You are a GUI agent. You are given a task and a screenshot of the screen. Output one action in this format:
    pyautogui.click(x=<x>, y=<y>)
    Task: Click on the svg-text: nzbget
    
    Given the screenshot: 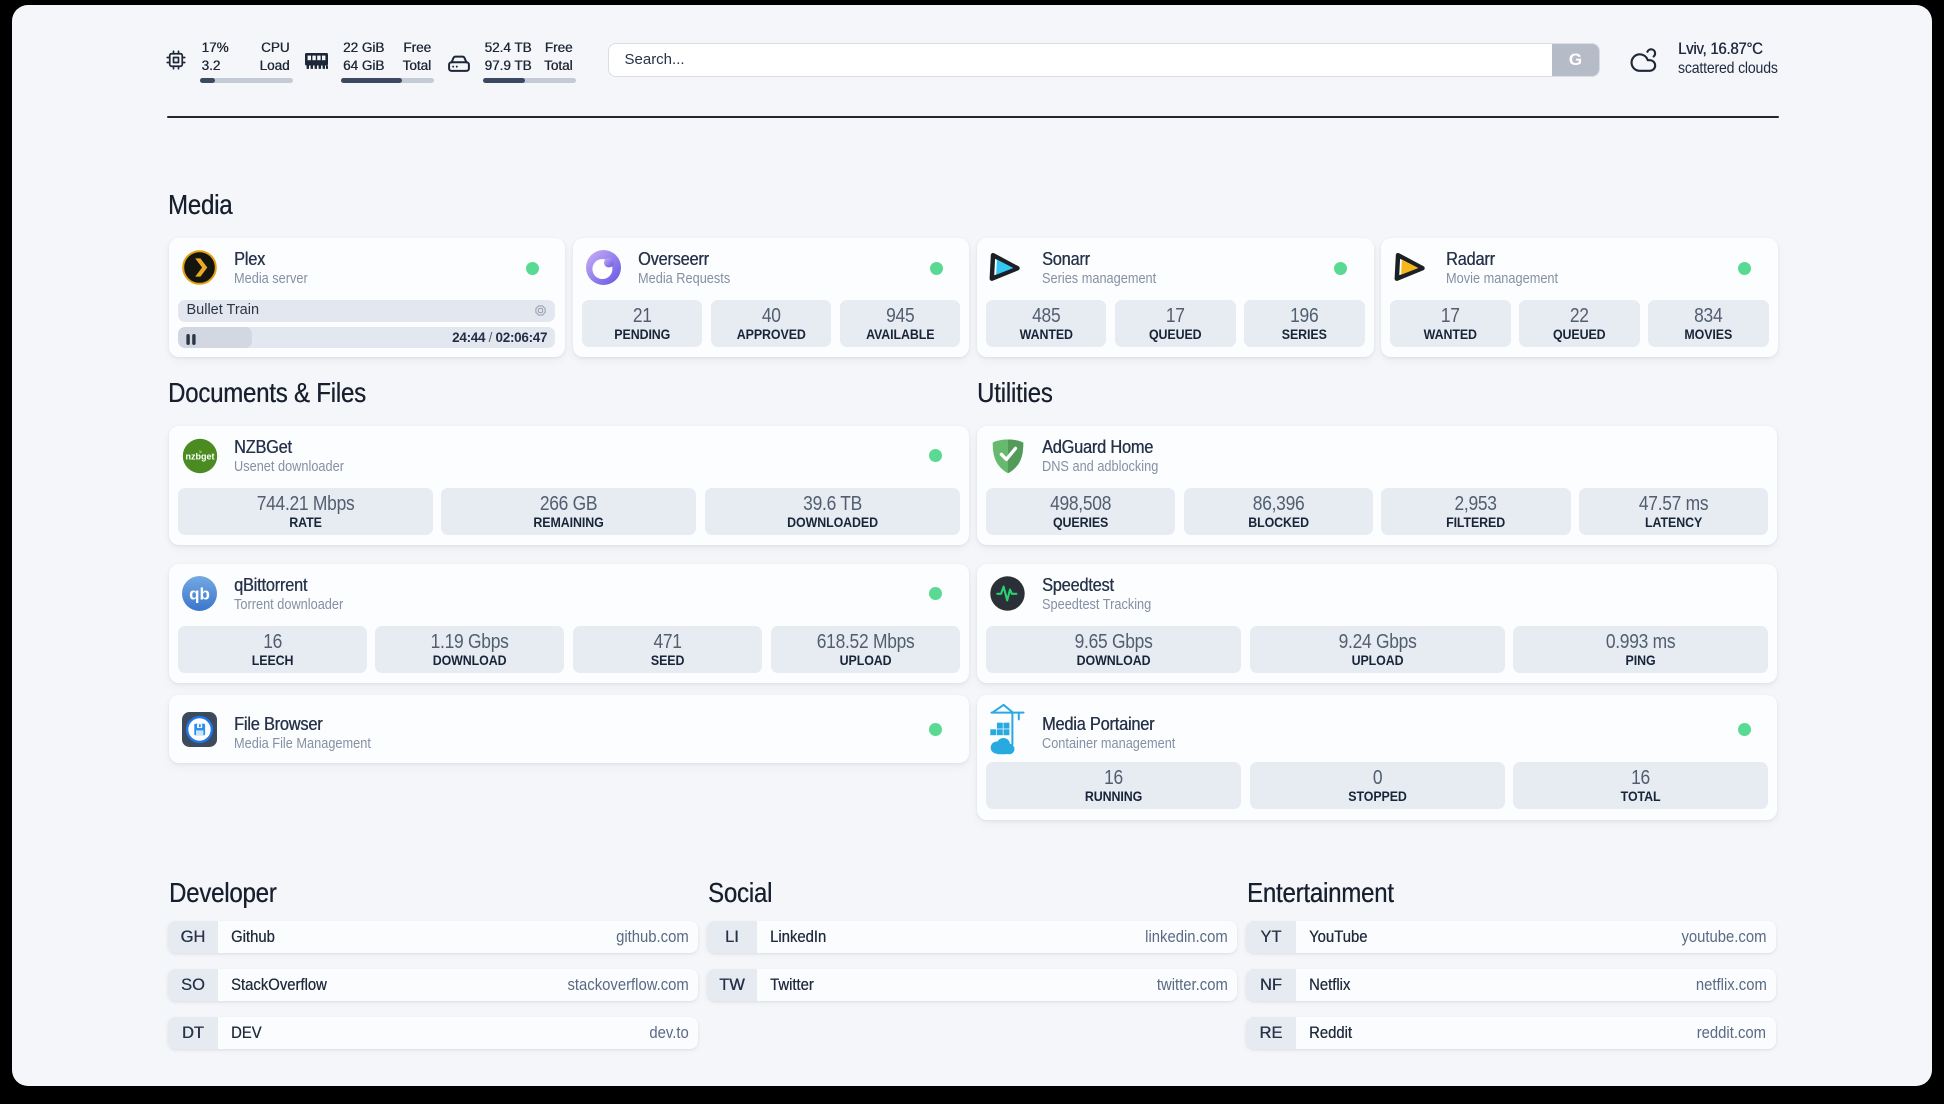 What is the action you would take?
    pyautogui.click(x=199, y=456)
    